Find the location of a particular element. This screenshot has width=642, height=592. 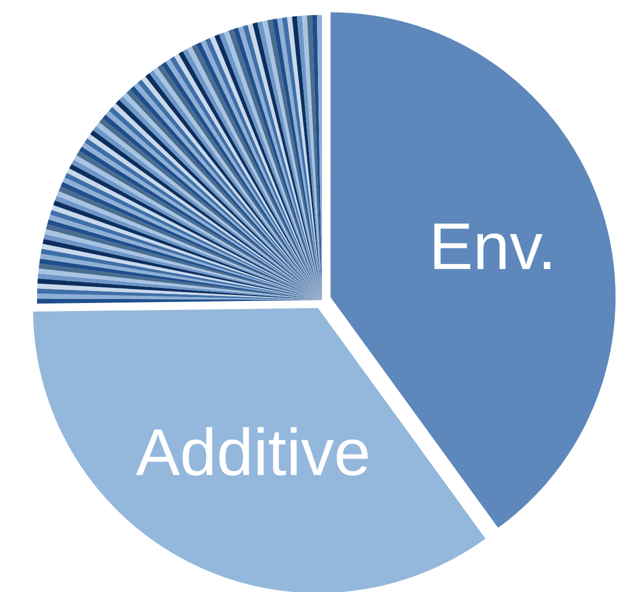

slice-label: Env. is located at coordinates (492, 246).